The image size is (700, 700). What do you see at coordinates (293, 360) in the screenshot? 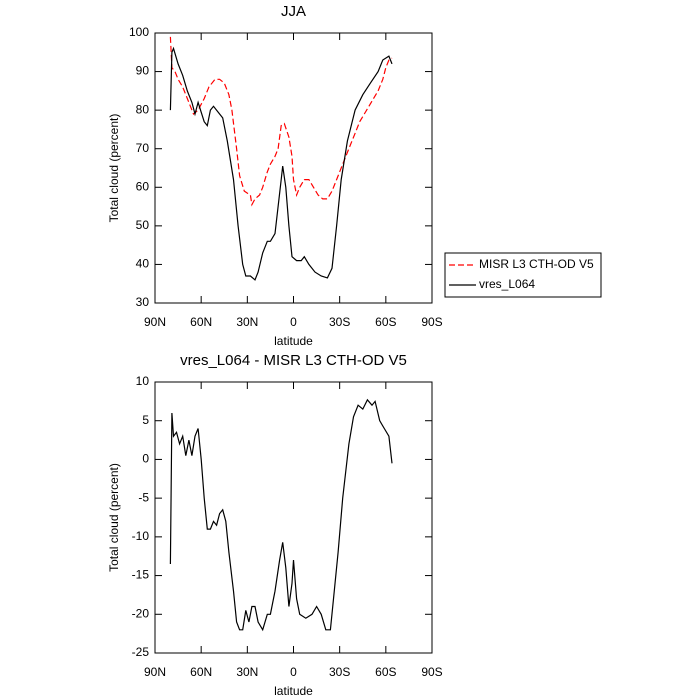
I see `chart-title: vres_L064 - MISR L3 CTH-OD V5` at bounding box center [293, 360].